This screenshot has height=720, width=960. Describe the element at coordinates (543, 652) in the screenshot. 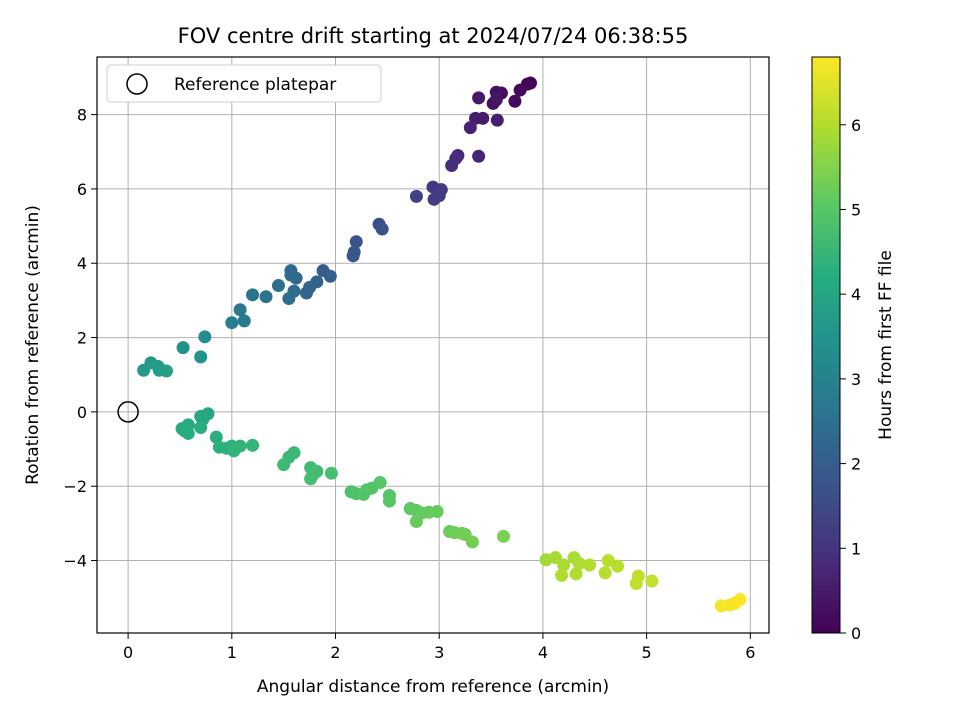

I see `x-tick-label: 4` at that location.